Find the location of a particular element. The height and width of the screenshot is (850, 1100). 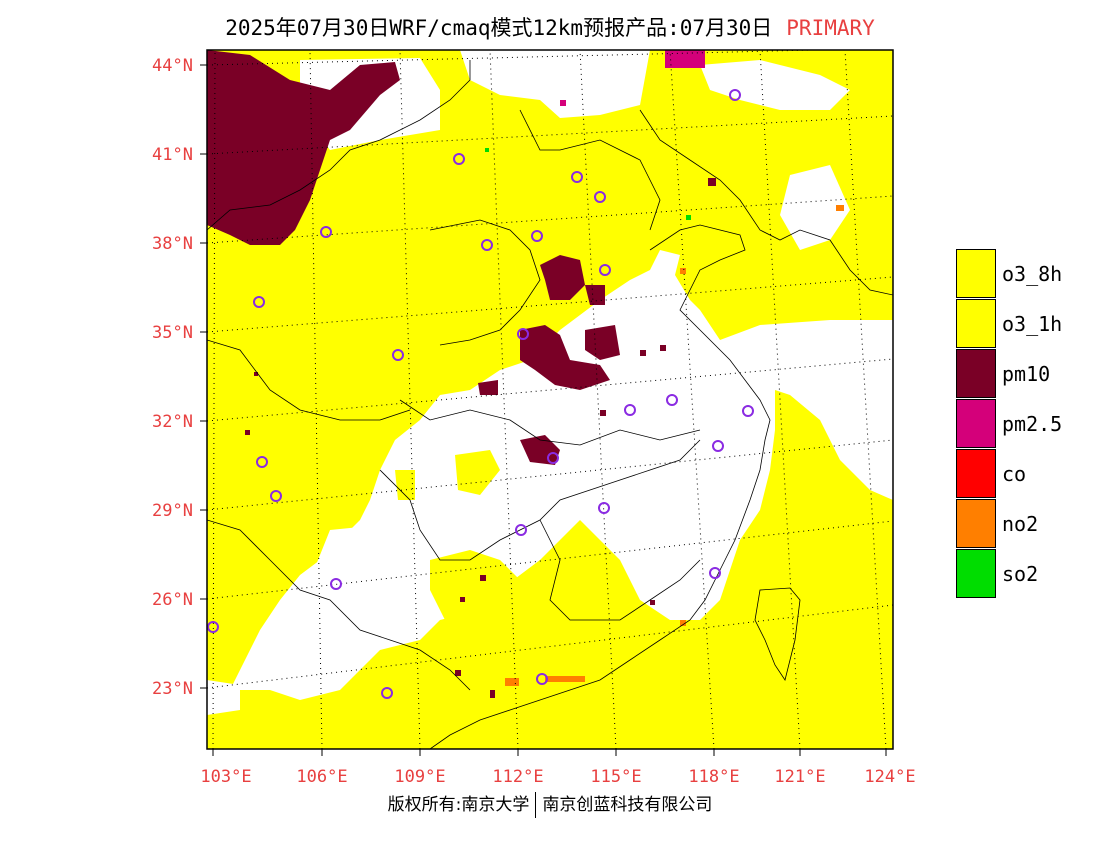

lat-label: 38°N is located at coordinates (172, 244).